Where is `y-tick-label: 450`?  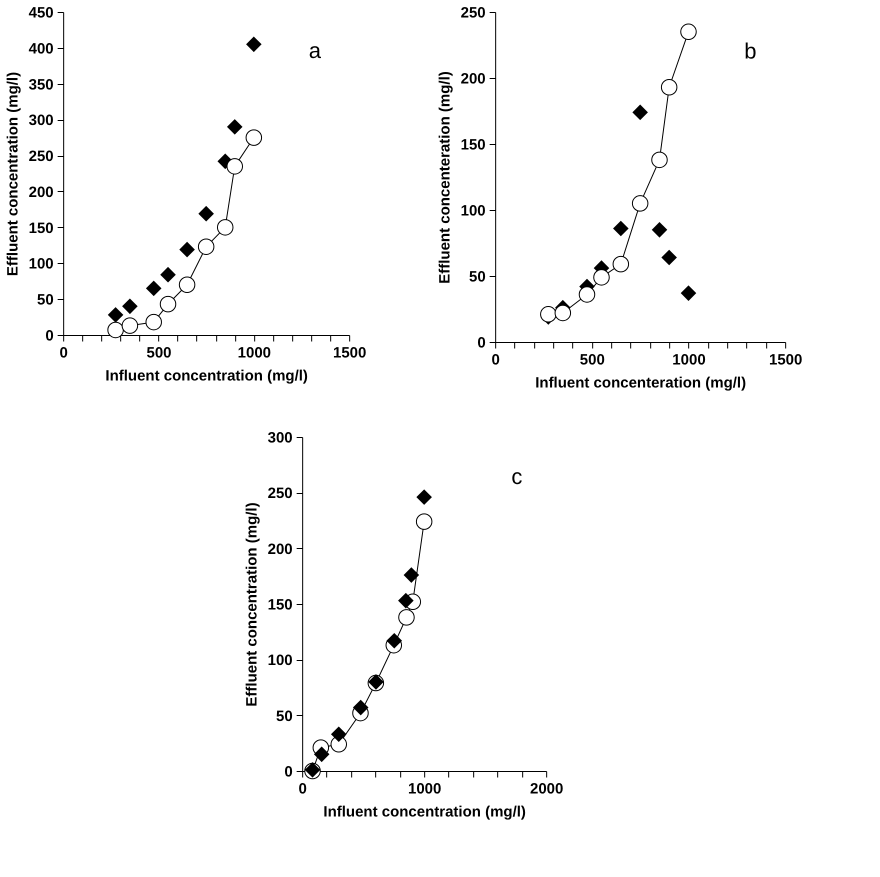 y-tick-label: 450 is located at coordinates (41, 13).